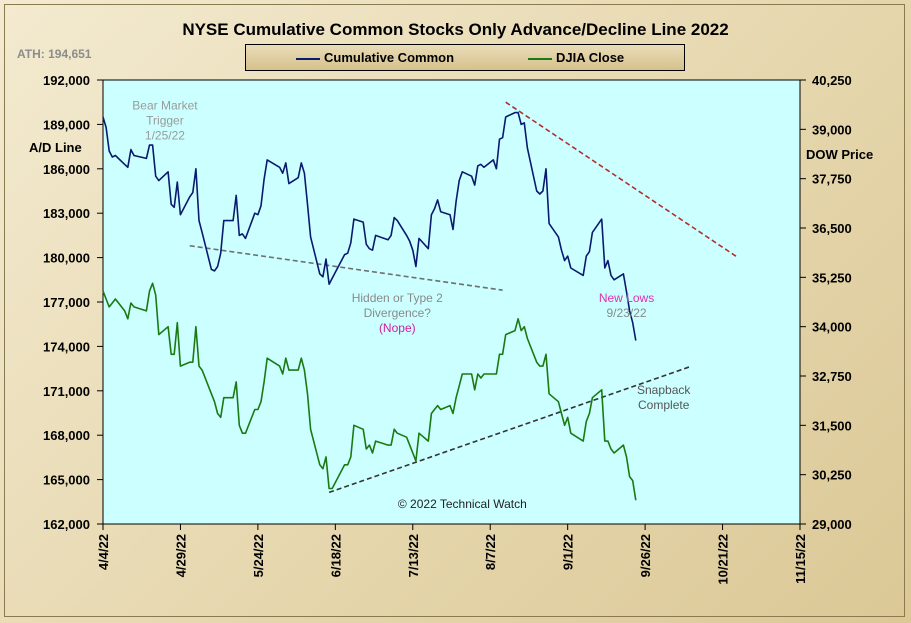  What do you see at coordinates (832, 425) in the screenshot?
I see `y-right-tick-label: 31,500` at bounding box center [832, 425].